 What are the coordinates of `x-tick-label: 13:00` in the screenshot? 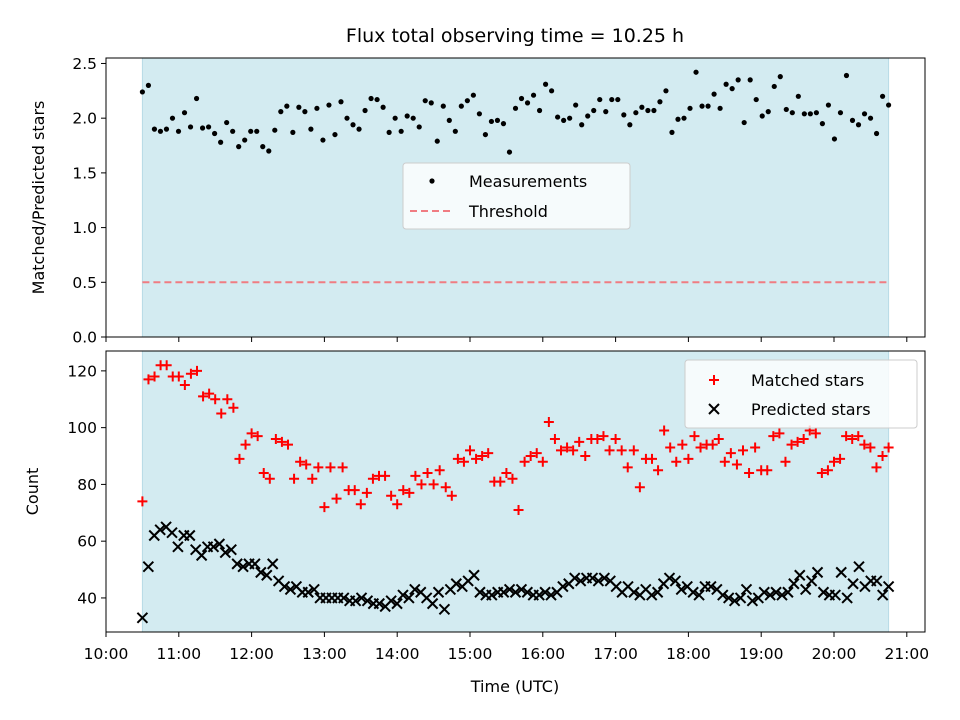 It's located at (324, 654).